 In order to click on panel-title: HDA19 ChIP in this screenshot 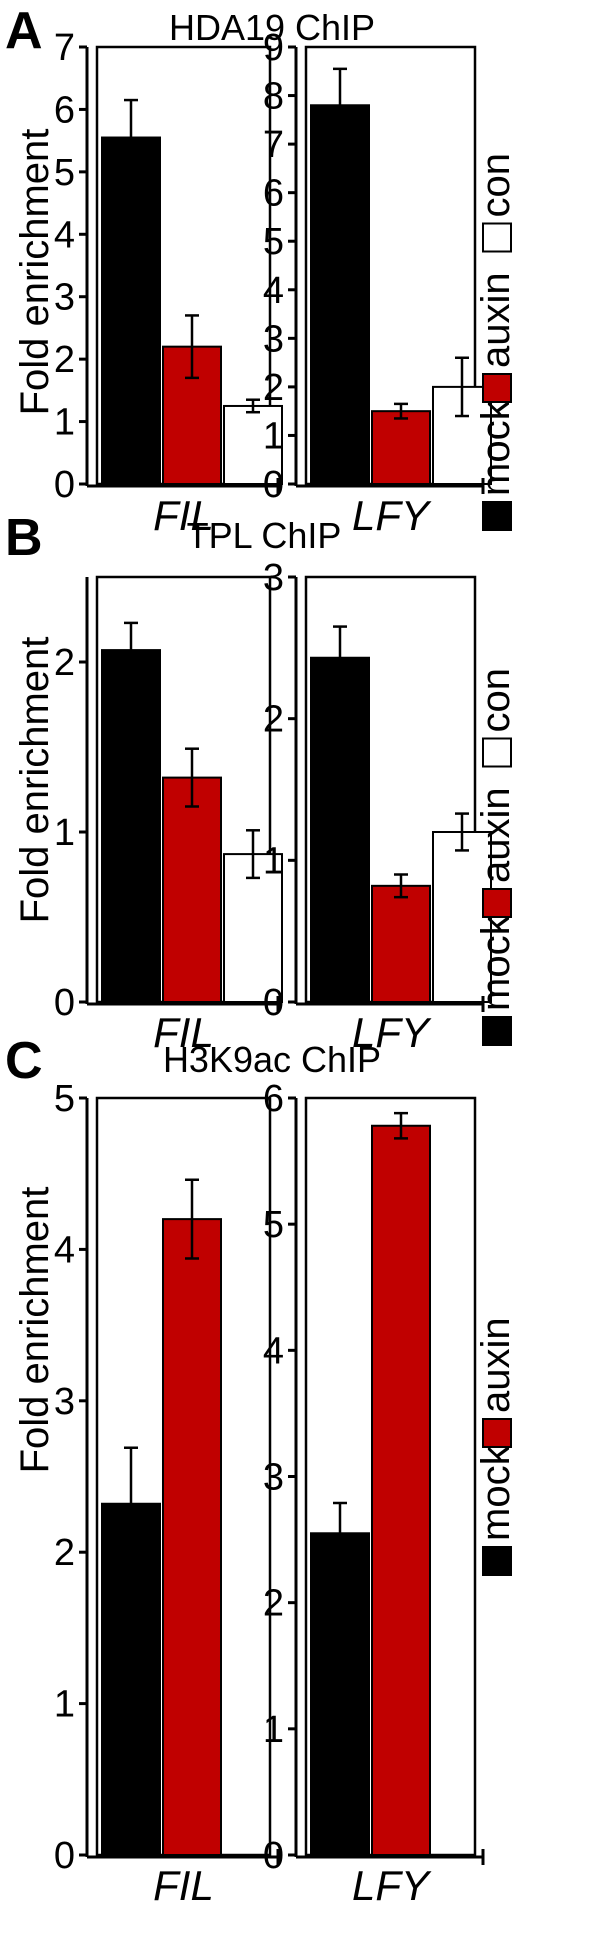, I will do `click(272, 27)`.